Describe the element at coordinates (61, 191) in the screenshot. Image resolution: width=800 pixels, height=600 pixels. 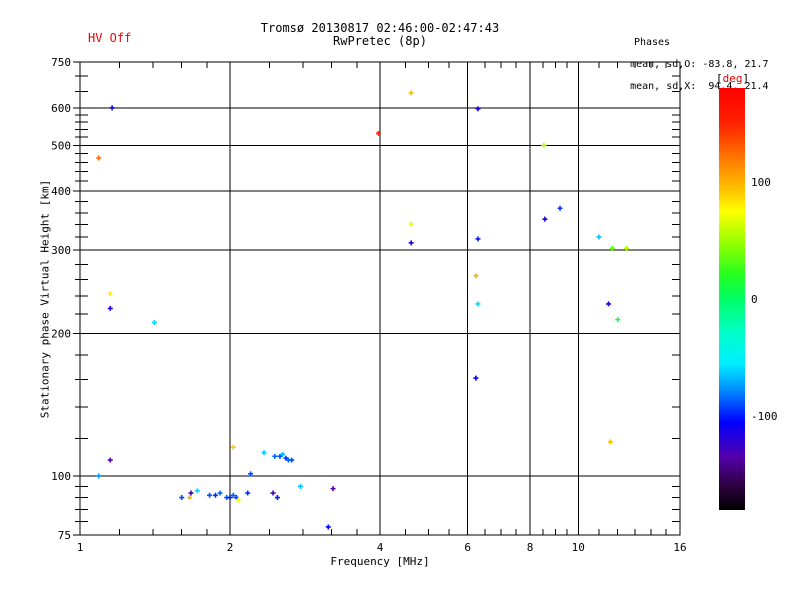
I see `y-tick-label: 400` at that location.